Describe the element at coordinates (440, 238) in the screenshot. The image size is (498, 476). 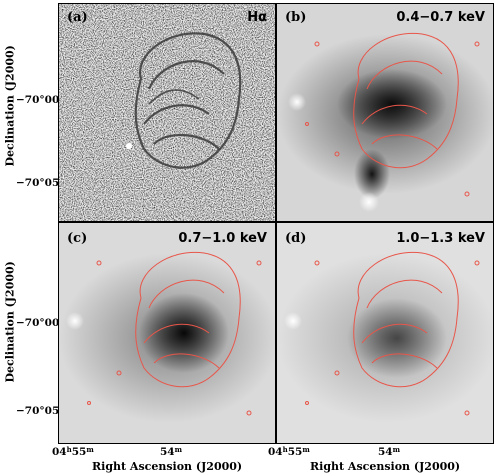
I see `panel-d-band: 1.0−1.3 keV` at that location.